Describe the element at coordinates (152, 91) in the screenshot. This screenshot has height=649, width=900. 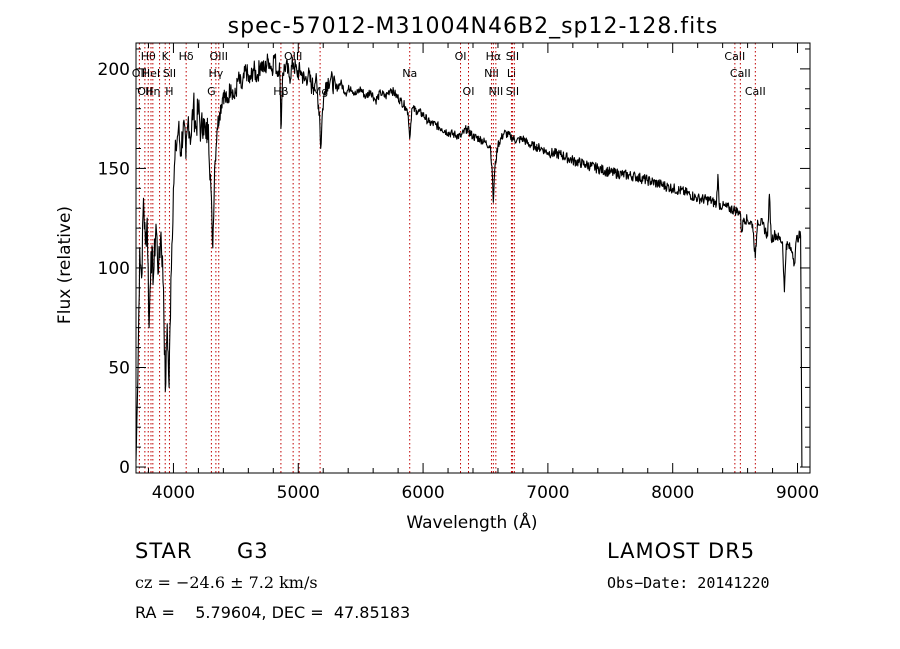
I see `spectral-line-label: Hη` at that location.